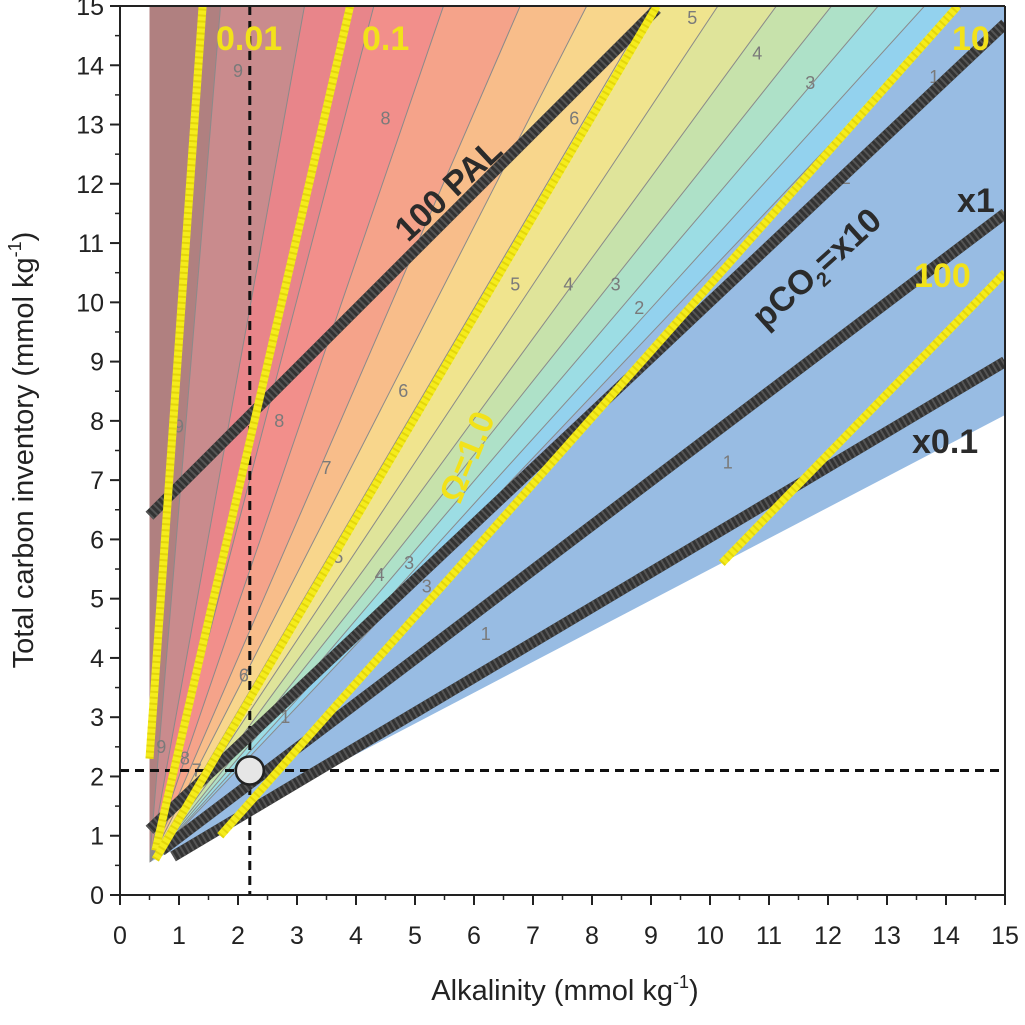  What do you see at coordinates (533, 936) in the screenshot?
I see `x-tick-label: 7` at bounding box center [533, 936].